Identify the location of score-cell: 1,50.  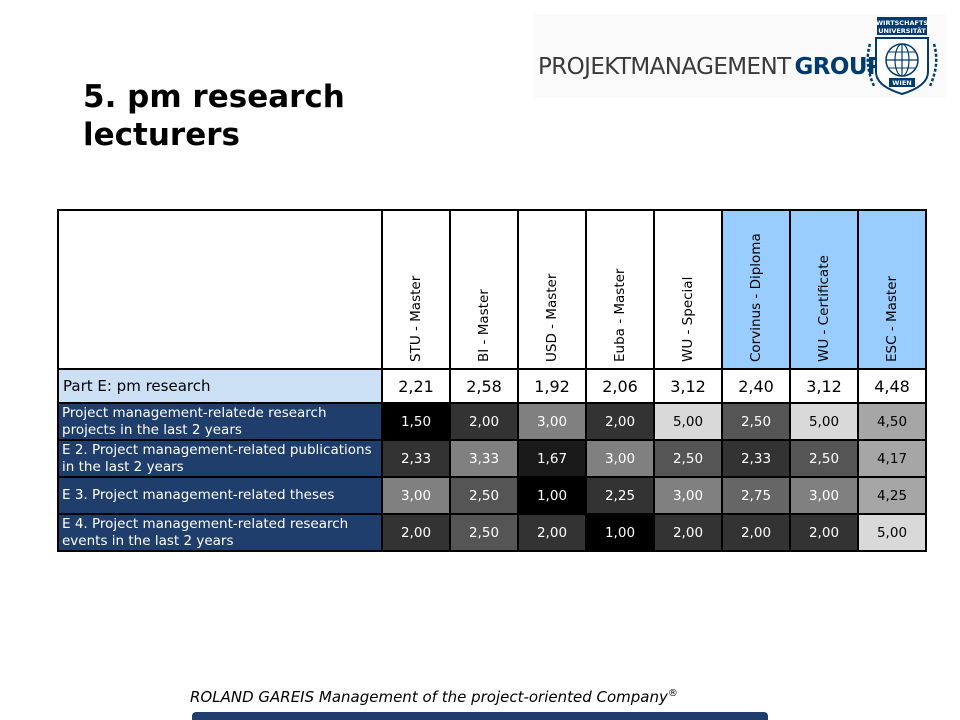
(416, 421).